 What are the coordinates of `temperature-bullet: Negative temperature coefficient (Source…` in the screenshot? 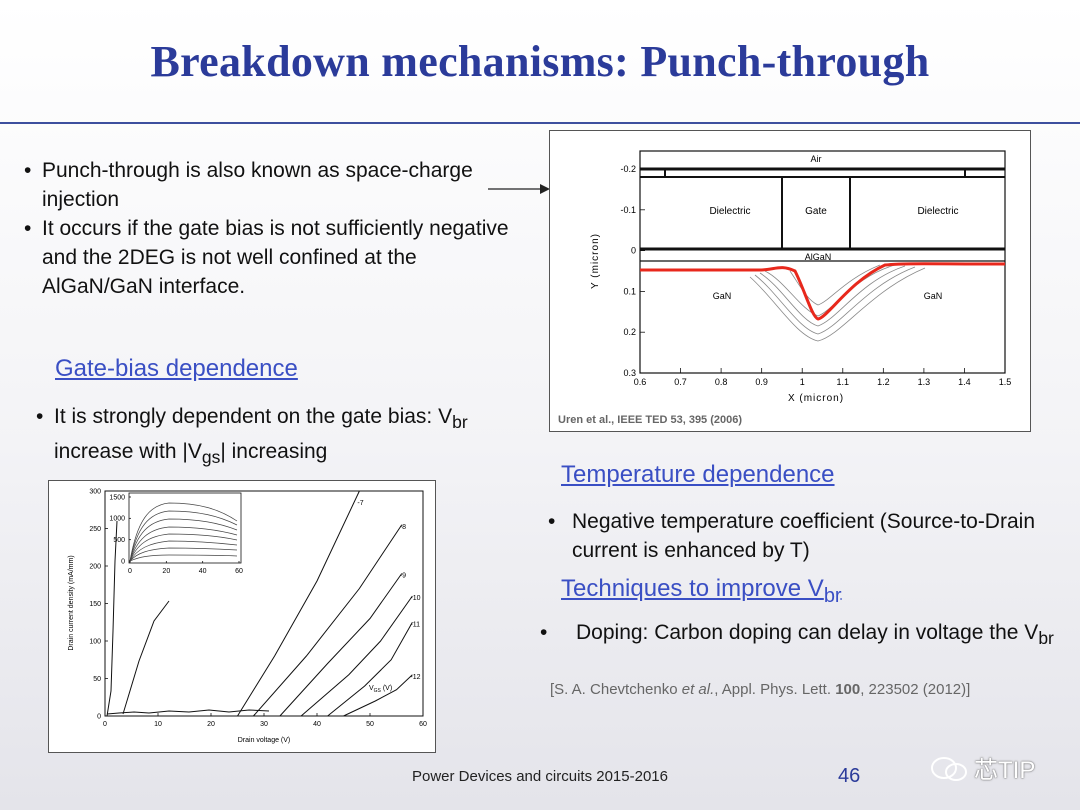 It's located at (808, 536).